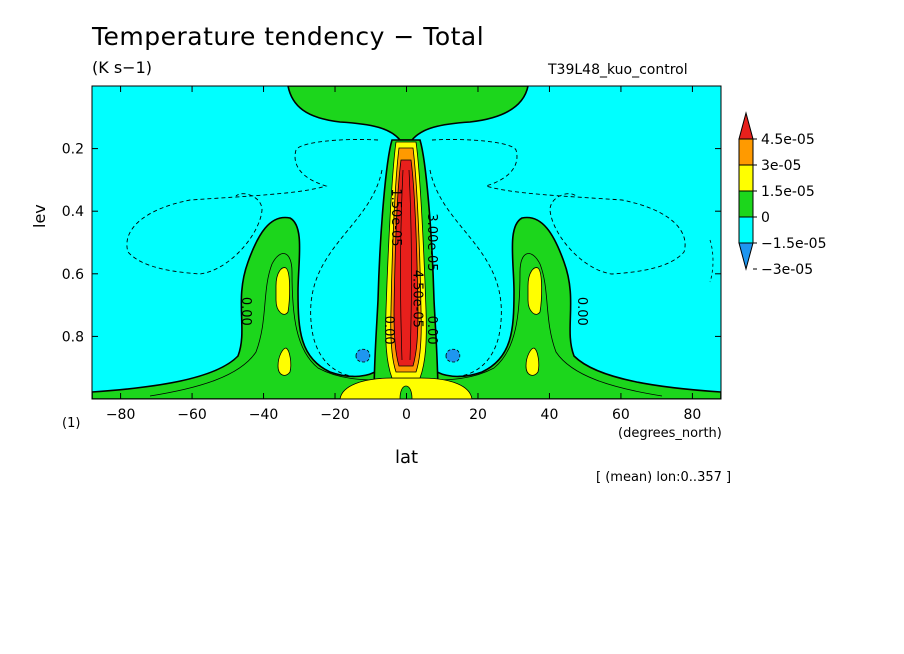 The width and height of the screenshot is (904, 654). What do you see at coordinates (550, 415) in the screenshot?
I see `x-tick-label: 40` at bounding box center [550, 415].